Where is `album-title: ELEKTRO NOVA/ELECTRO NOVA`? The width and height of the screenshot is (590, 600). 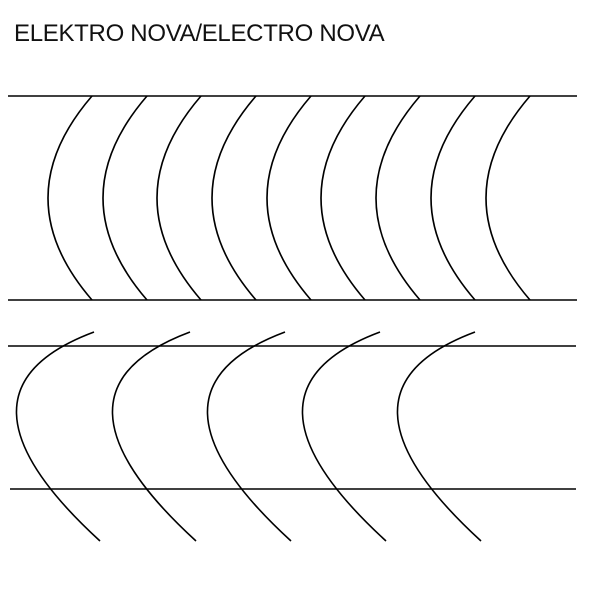 album-title: ELEKTRO NOVA/ELECTRO NOVA is located at coordinates (199, 33).